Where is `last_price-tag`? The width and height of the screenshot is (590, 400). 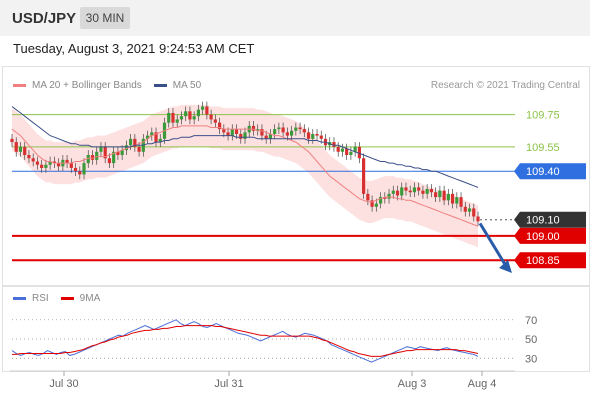 last_price-tag is located at coordinates (550, 219).